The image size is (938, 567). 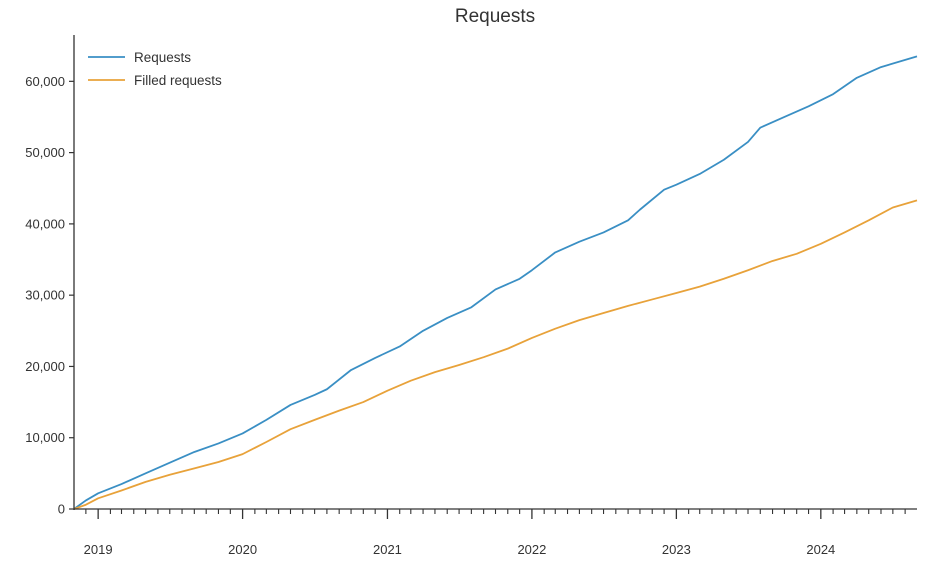 I want to click on x-tick-label: 2019, so click(x=98, y=549).